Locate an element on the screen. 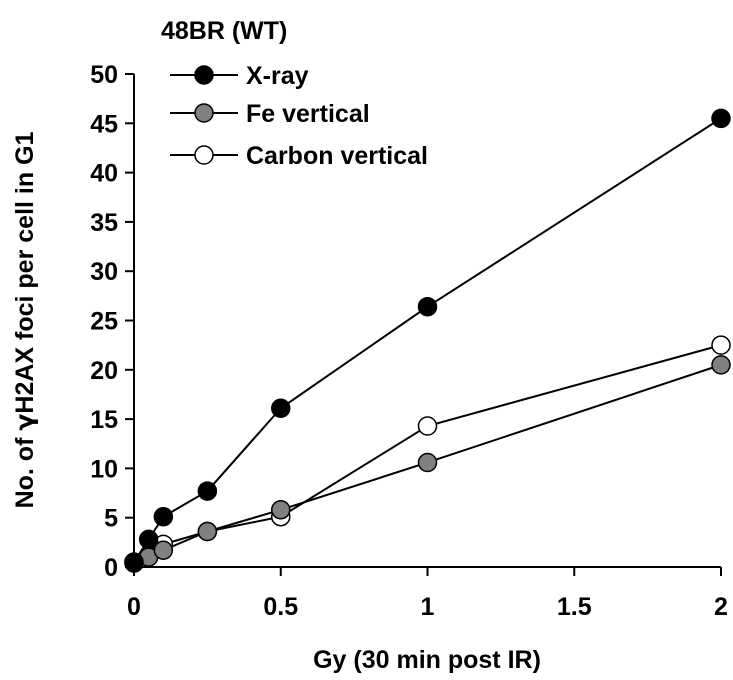  legend-label: Fe vertical is located at coordinates (308, 114).